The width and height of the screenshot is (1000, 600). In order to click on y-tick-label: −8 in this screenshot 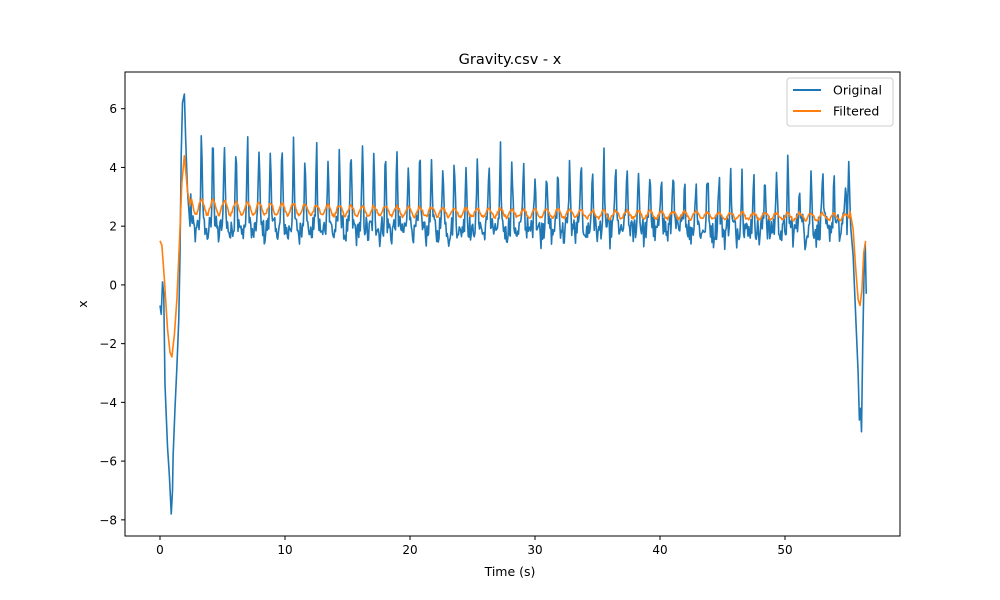, I will do `click(108, 520)`.